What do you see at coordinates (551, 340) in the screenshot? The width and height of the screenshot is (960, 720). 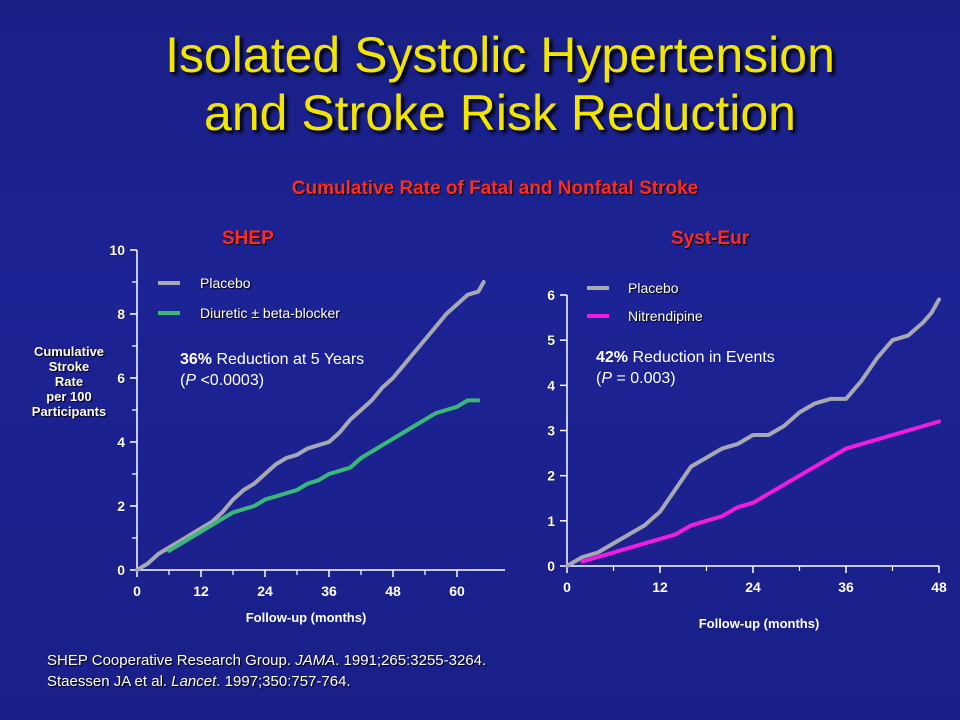 I see `systeur-y-tick-label: 5` at bounding box center [551, 340].